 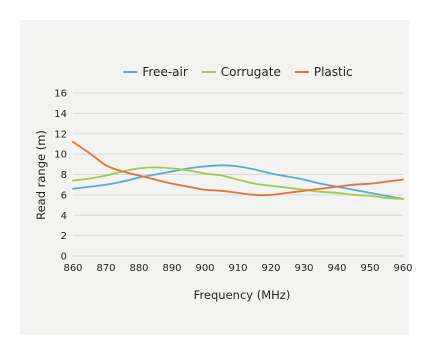 I want to click on legend: Free-air Corrugate Plastic, so click(x=238, y=72).